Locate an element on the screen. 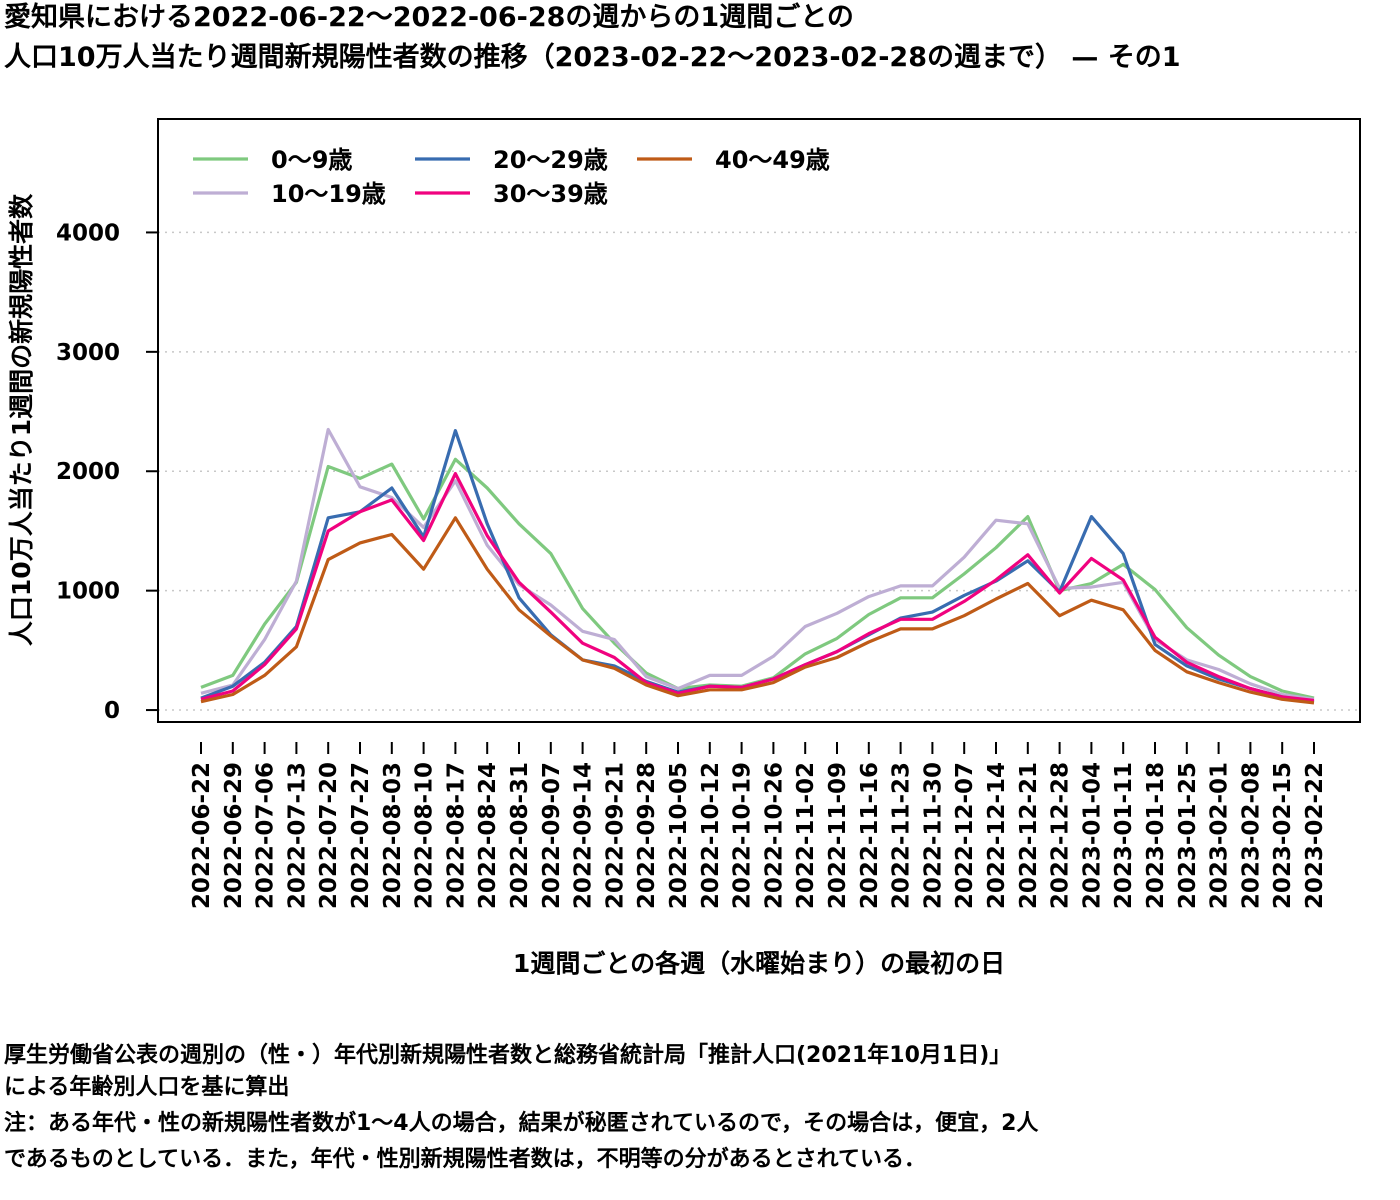 The height and width of the screenshot is (1200, 1400). legend-label: 20〜29歳 is located at coordinates (550, 160).